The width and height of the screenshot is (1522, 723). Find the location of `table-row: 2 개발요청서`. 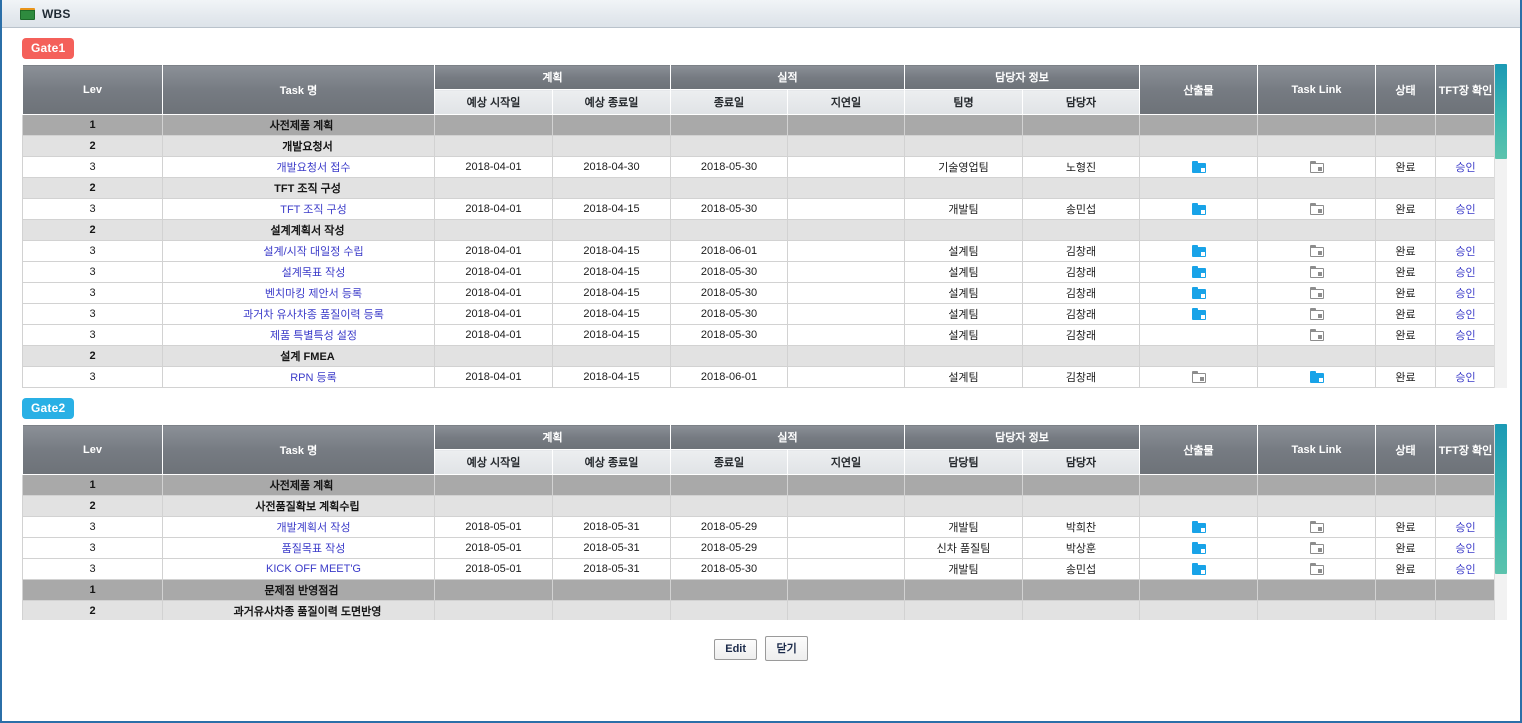

table-row: 2 개발요청서 is located at coordinates (759, 146).